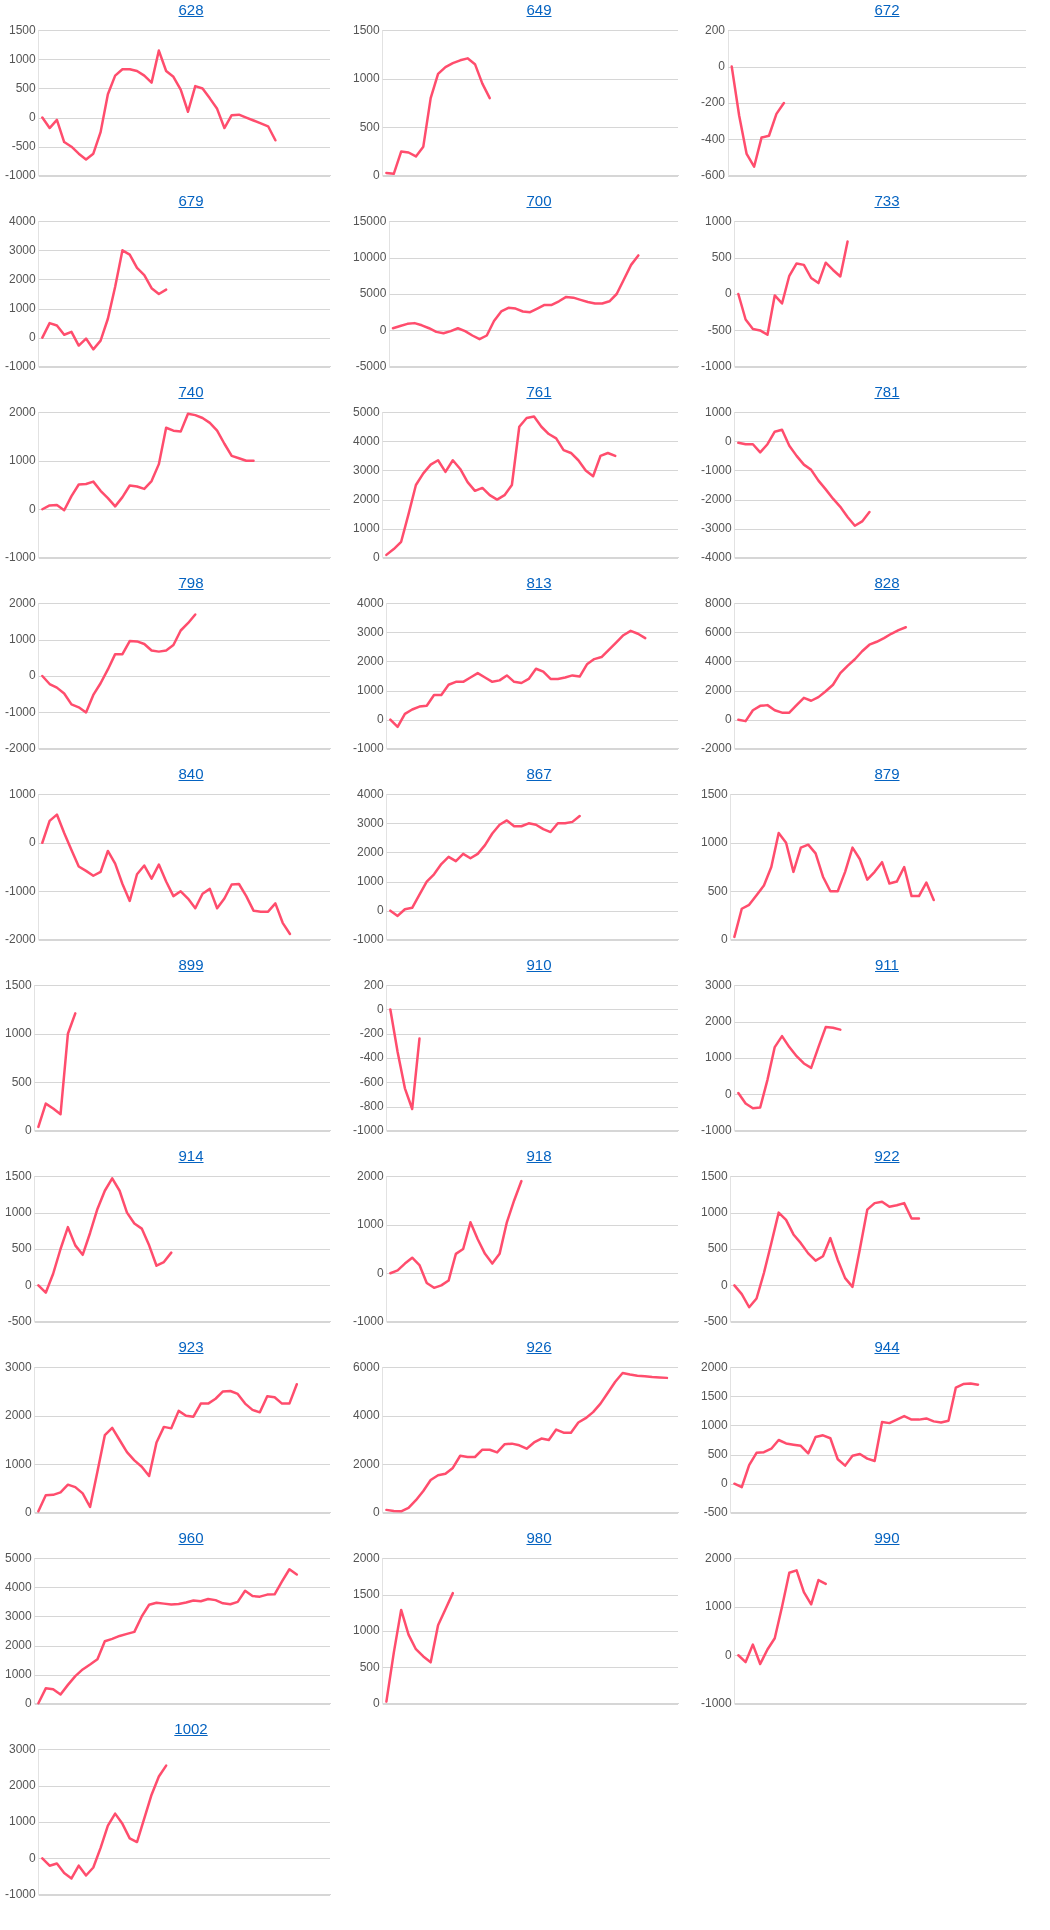  I want to click on chart-title: 944, so click(887, 1347).